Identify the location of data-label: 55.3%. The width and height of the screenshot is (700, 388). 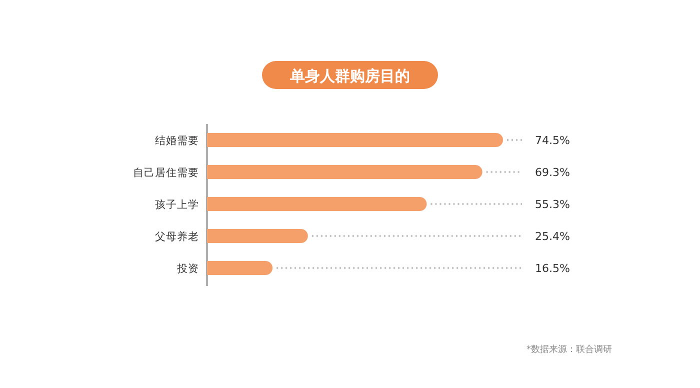
(552, 204).